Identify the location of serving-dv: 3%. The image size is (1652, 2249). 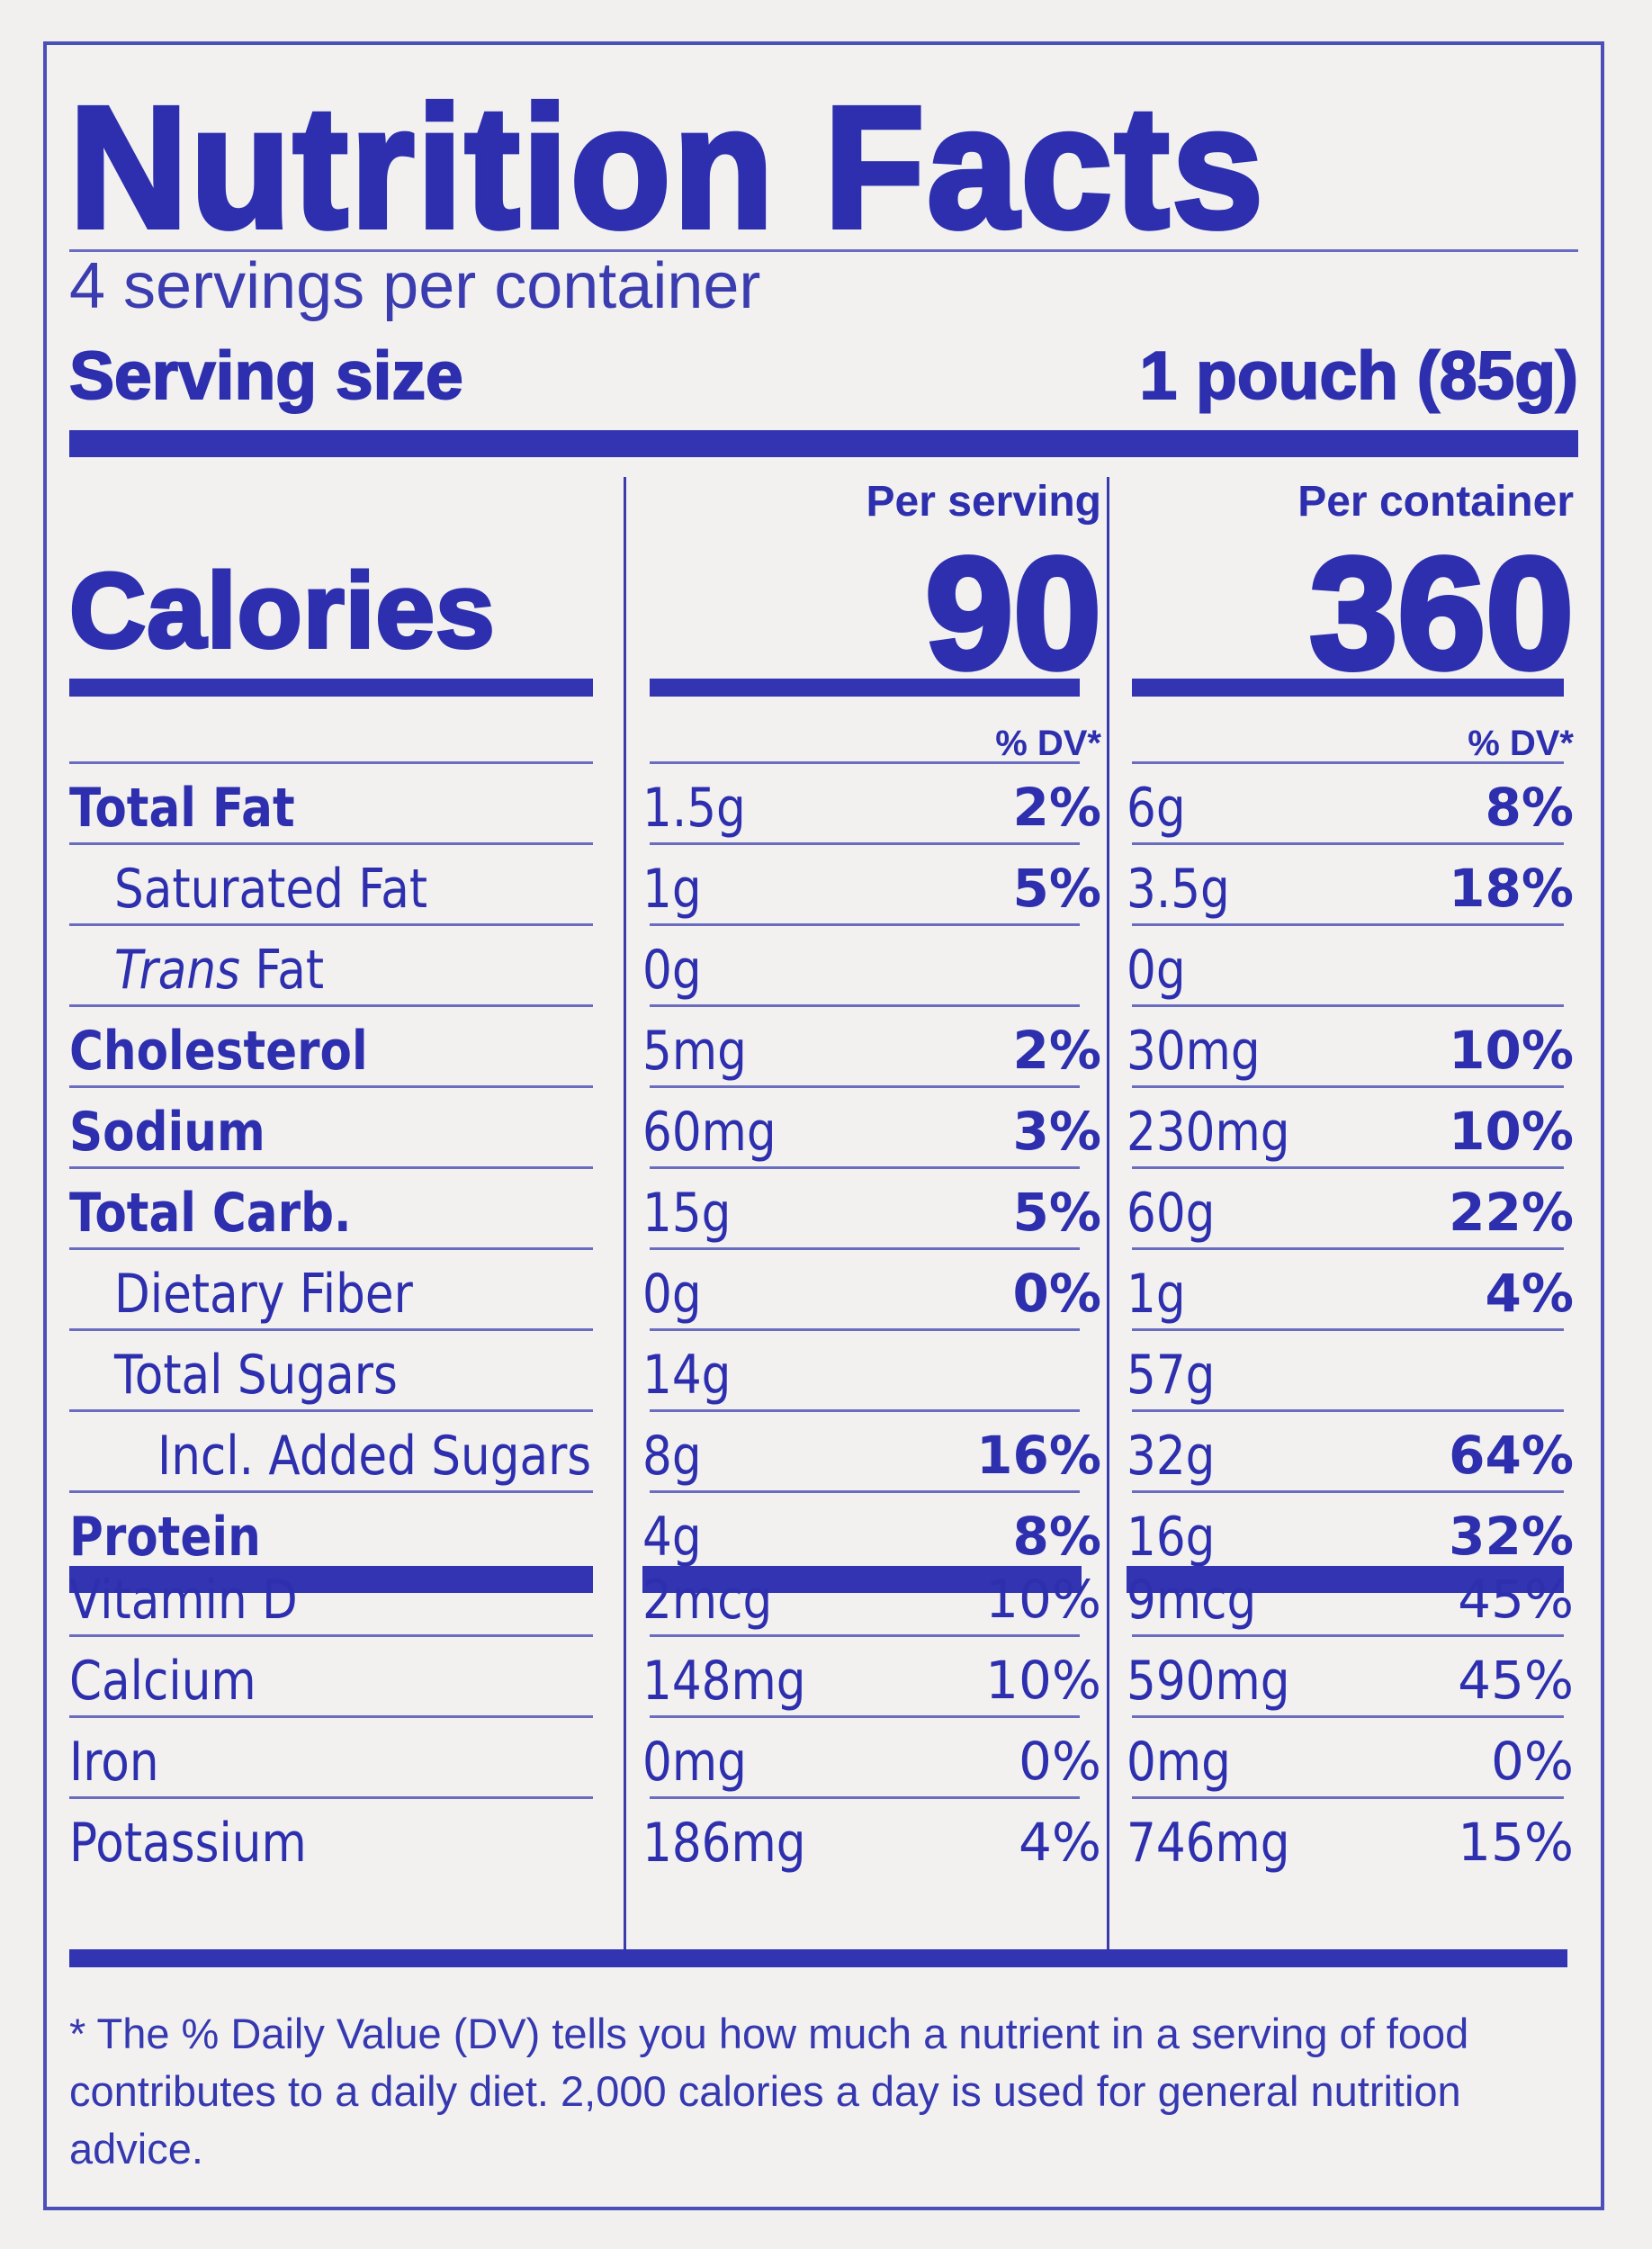
(1056, 1131).